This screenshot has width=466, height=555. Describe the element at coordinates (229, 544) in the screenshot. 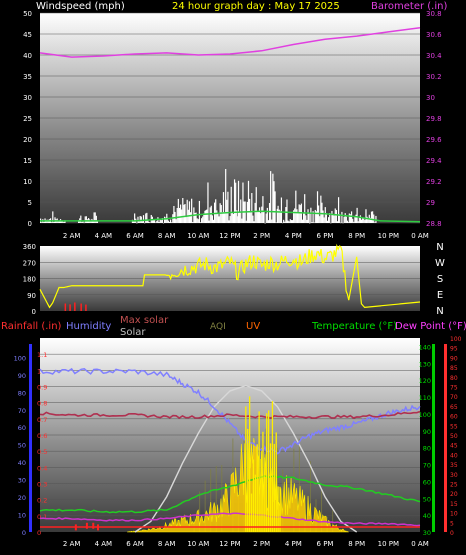

I see `time-label: 12 PM` at that location.